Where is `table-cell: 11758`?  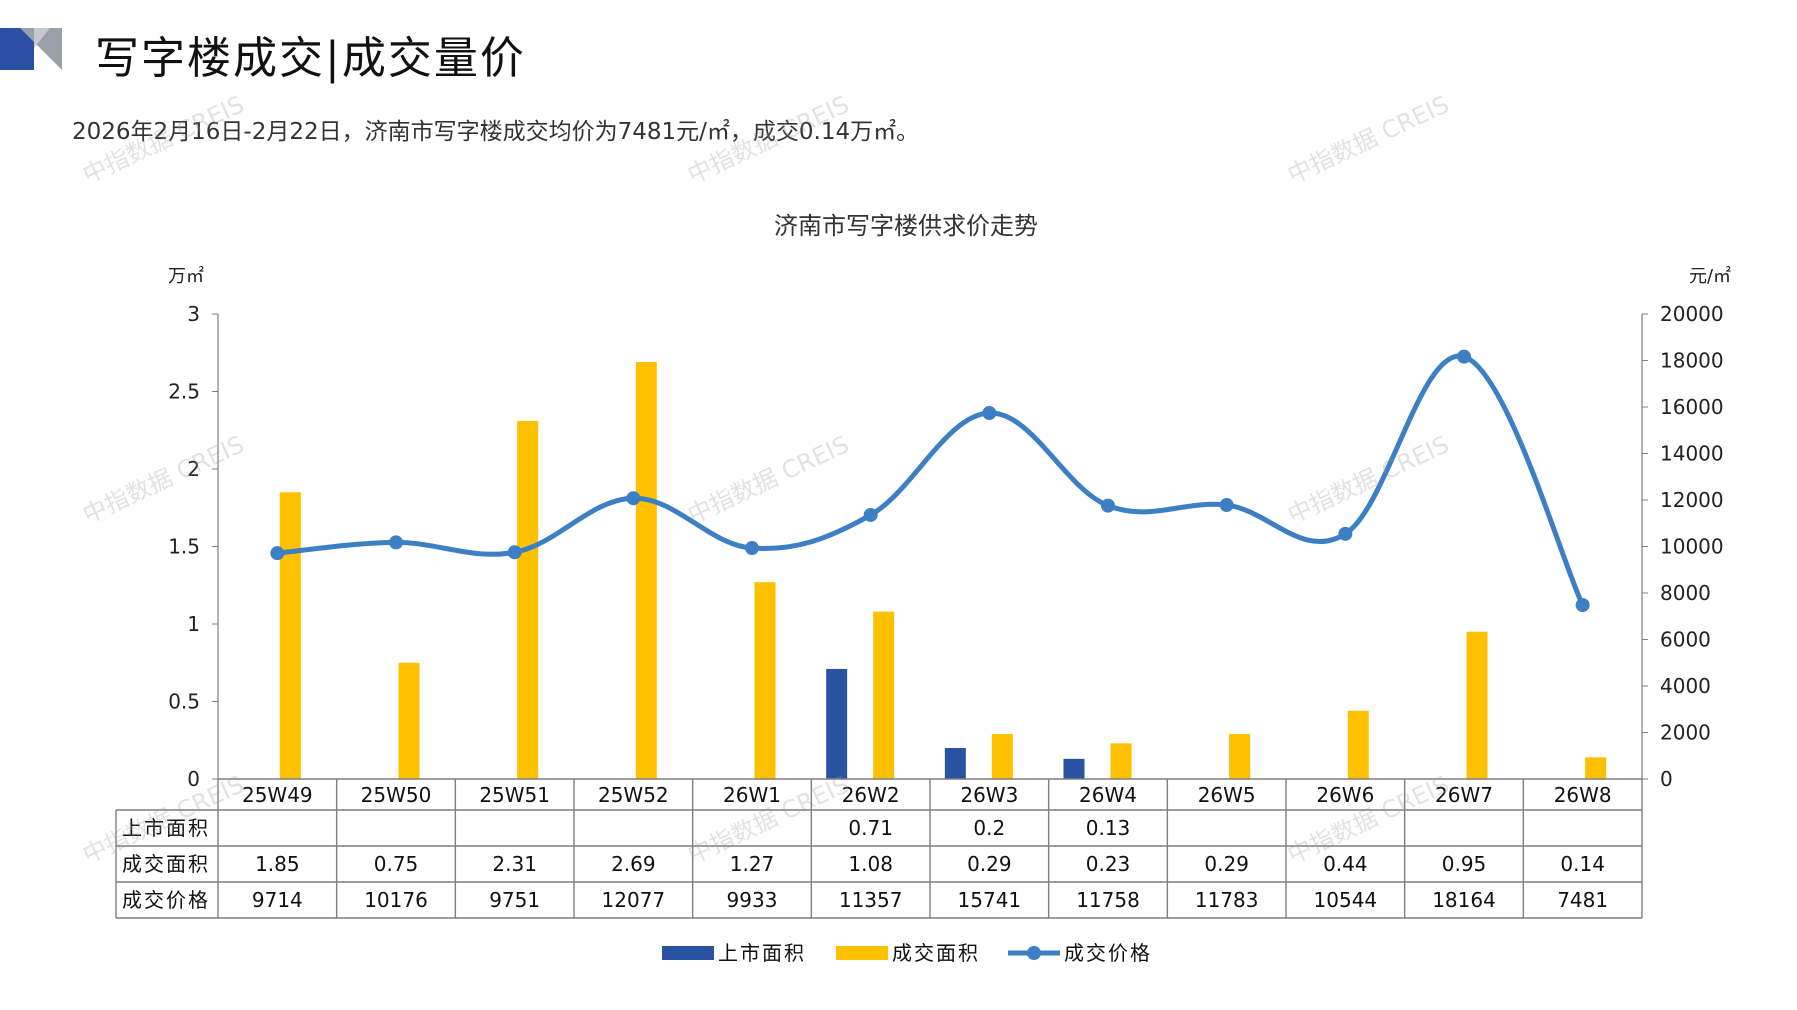 table-cell: 11758 is located at coordinates (1108, 900).